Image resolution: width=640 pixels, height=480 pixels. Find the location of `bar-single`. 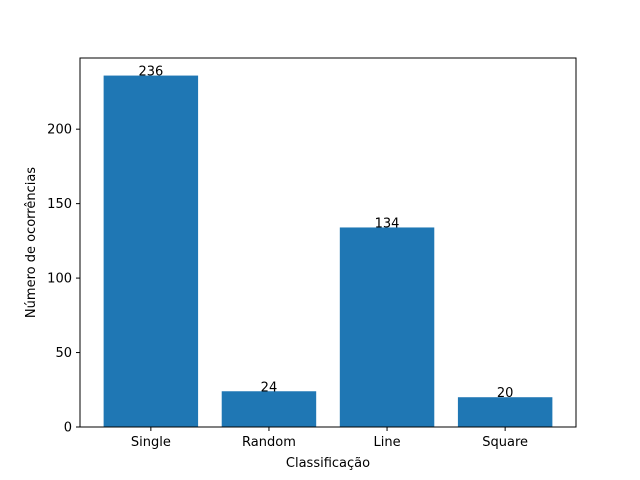

bar-single is located at coordinates (151, 251).